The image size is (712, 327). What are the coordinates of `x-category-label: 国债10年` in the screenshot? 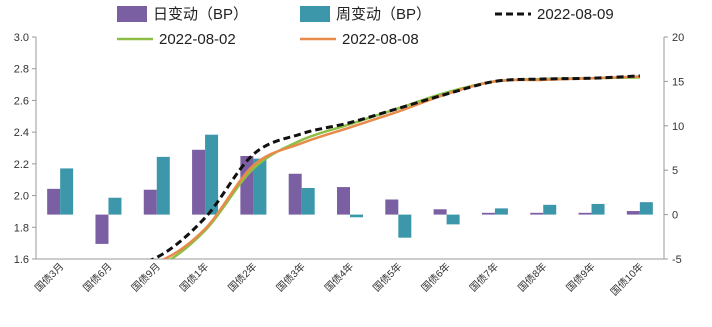 It's located at (627, 279).